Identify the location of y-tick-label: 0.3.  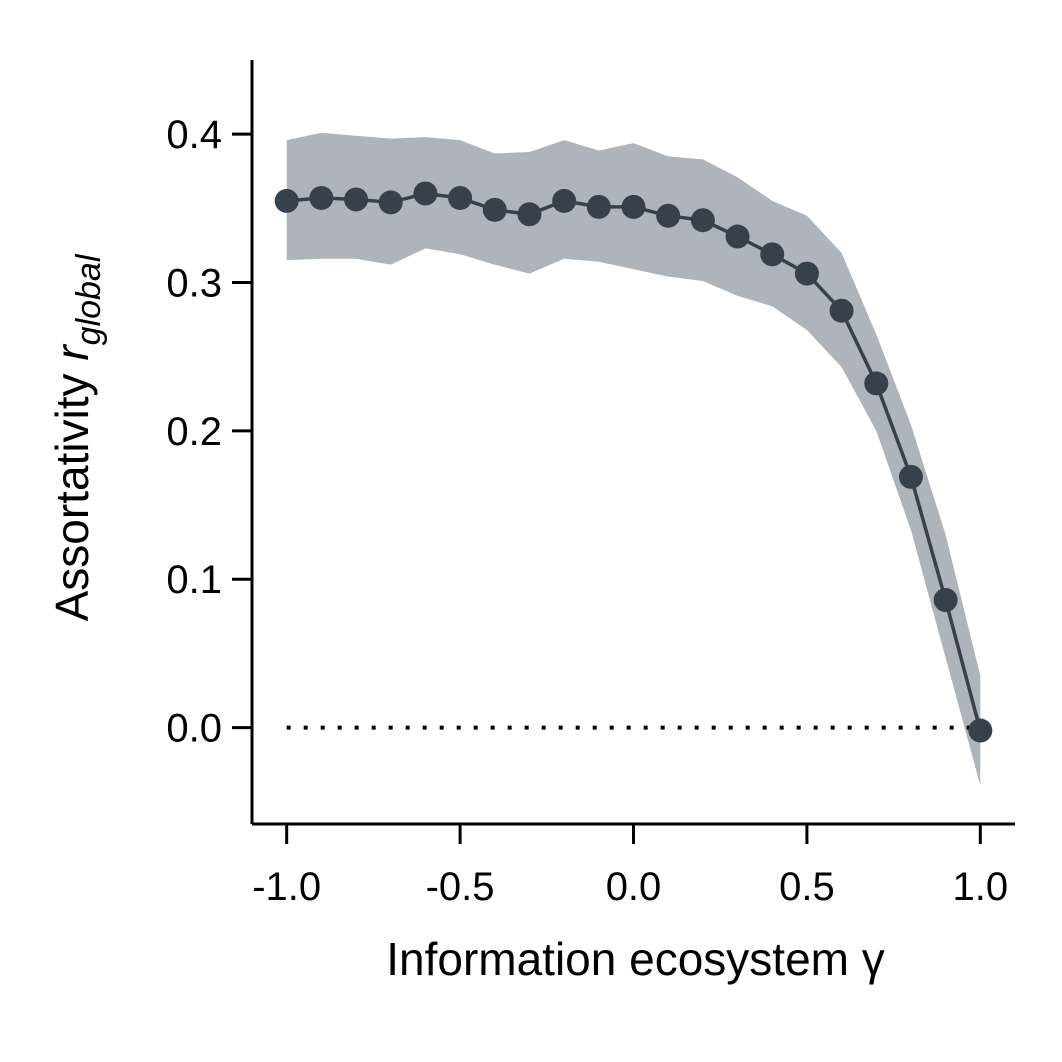
(194, 284).